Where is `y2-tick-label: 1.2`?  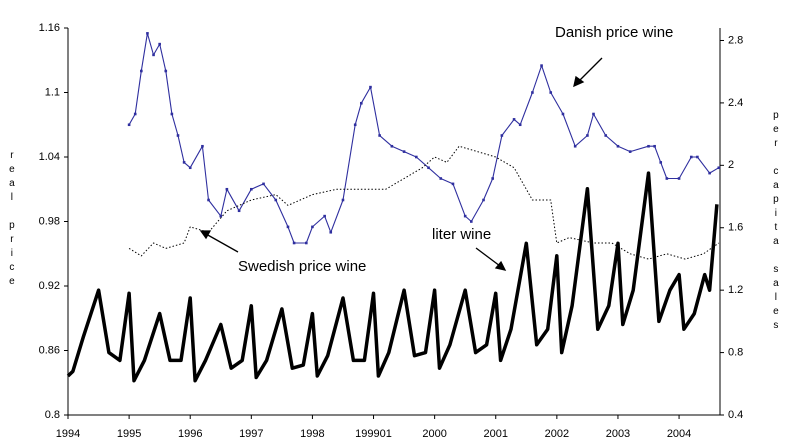 y2-tick-label: 1.2 is located at coordinates (735, 290).